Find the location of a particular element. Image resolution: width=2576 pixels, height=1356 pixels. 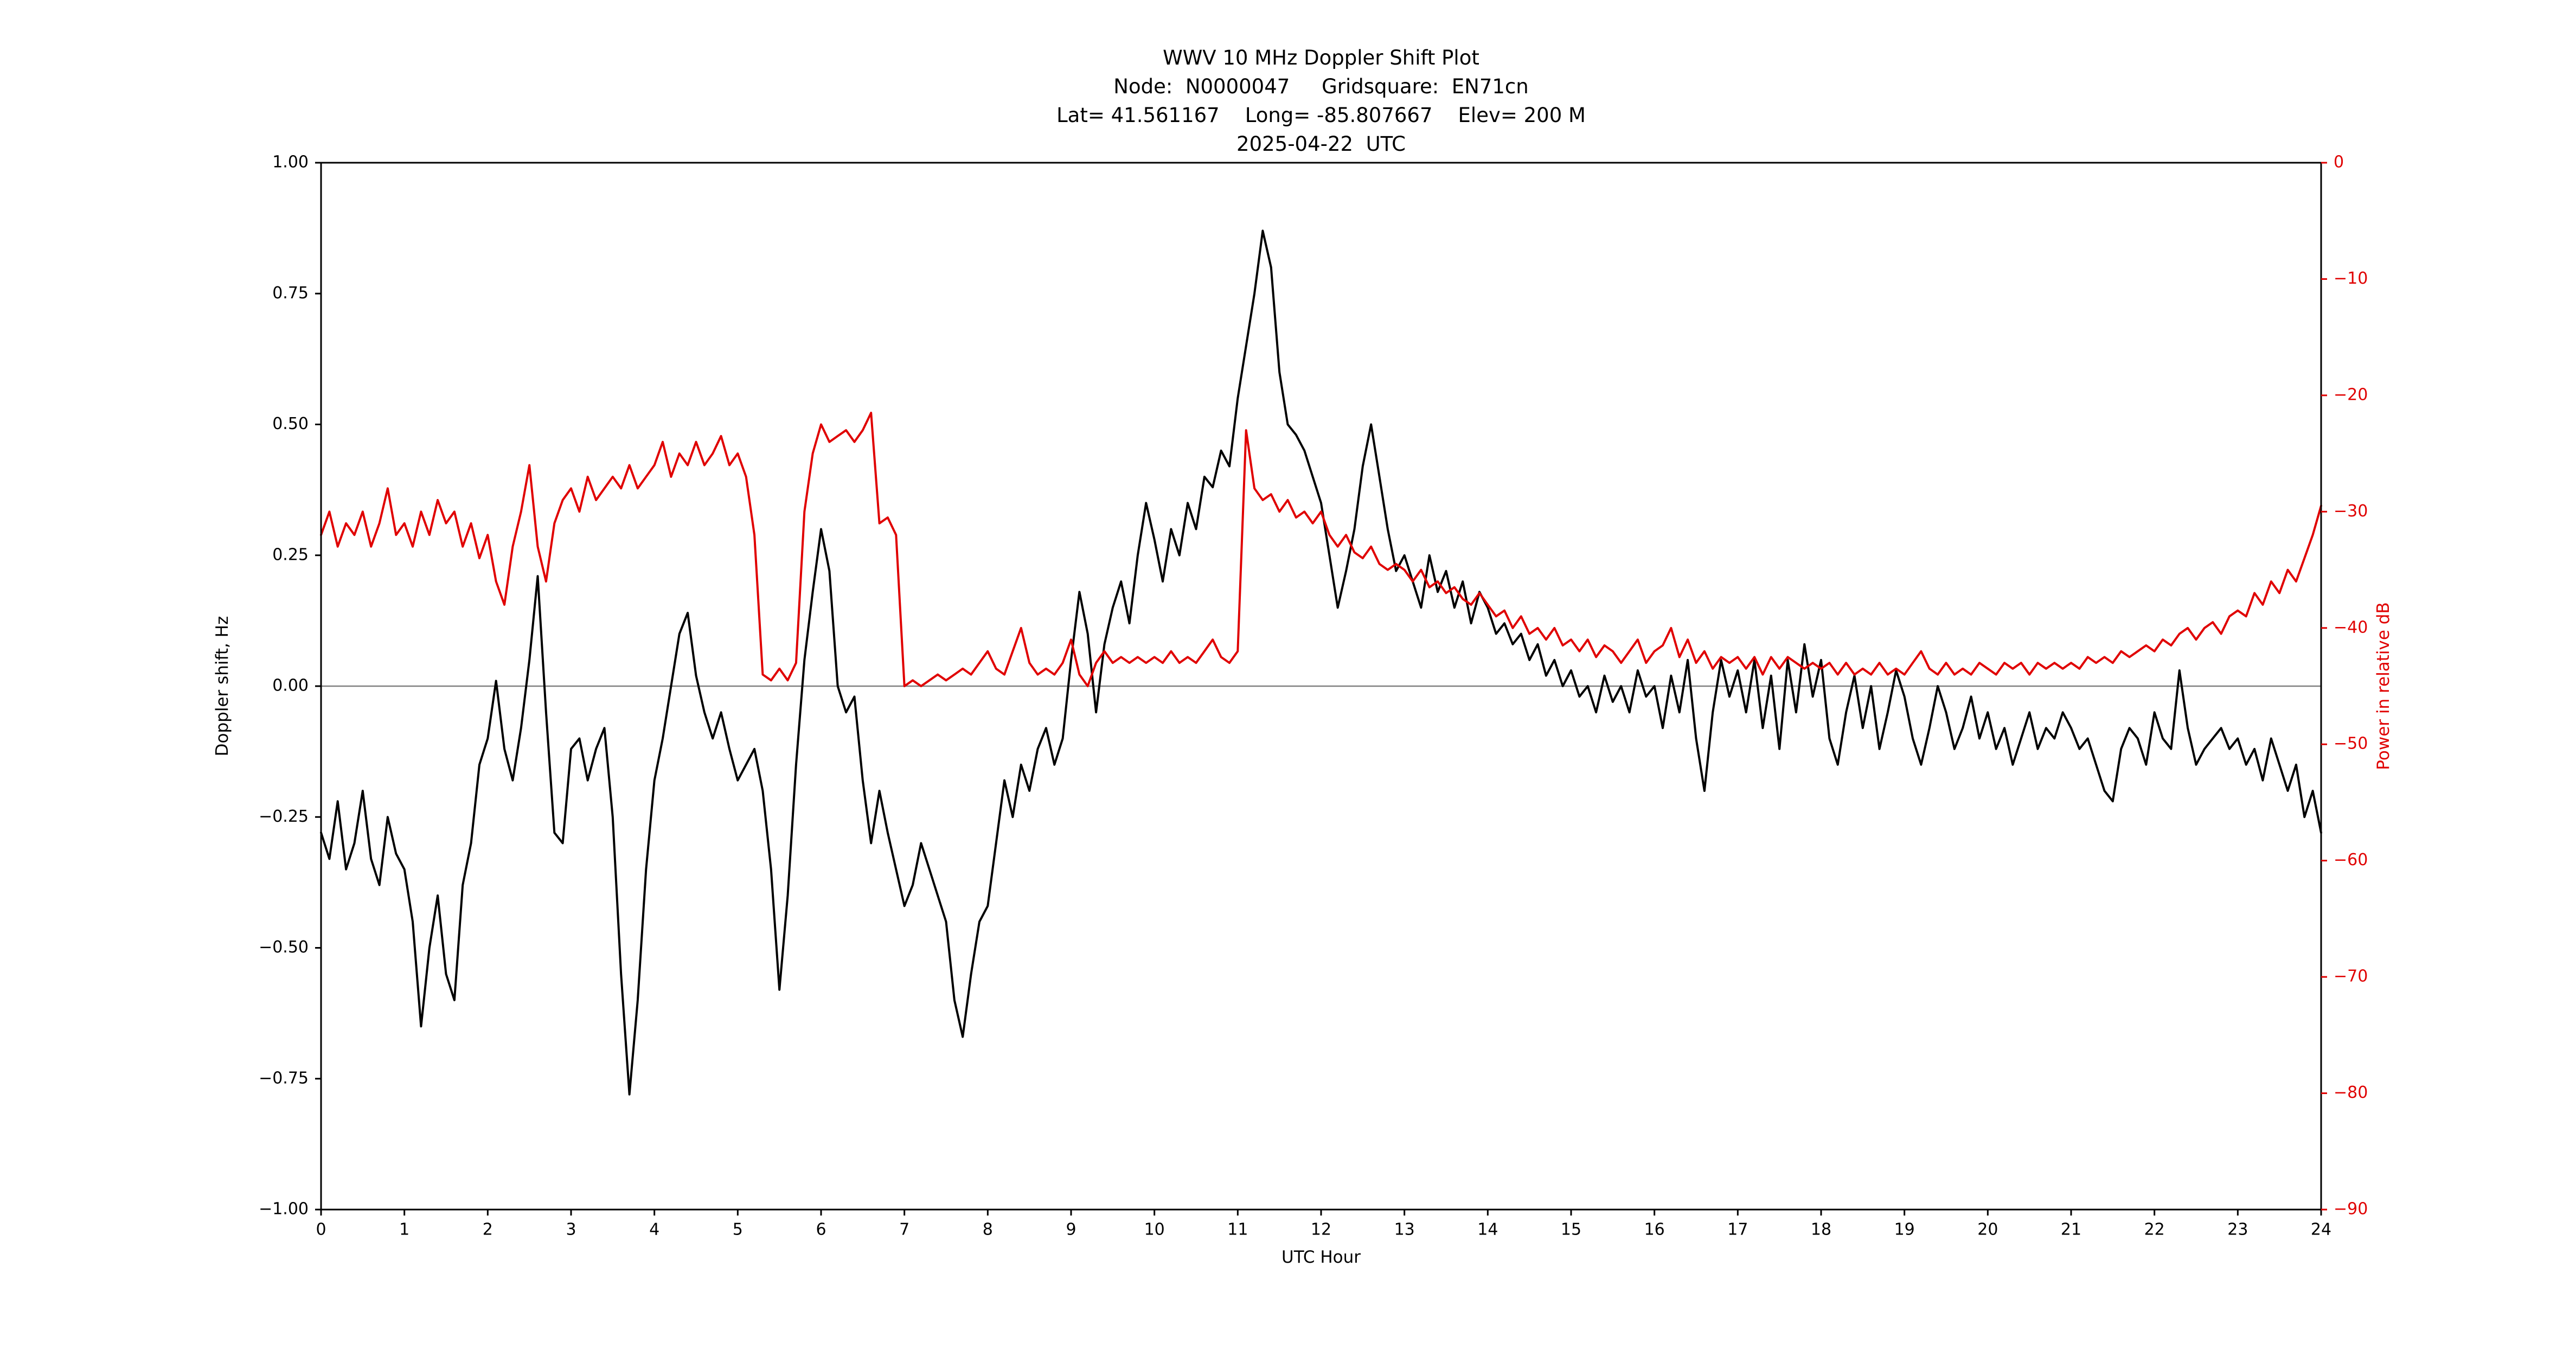

x-tick-label: 11 is located at coordinates (1237, 1229).